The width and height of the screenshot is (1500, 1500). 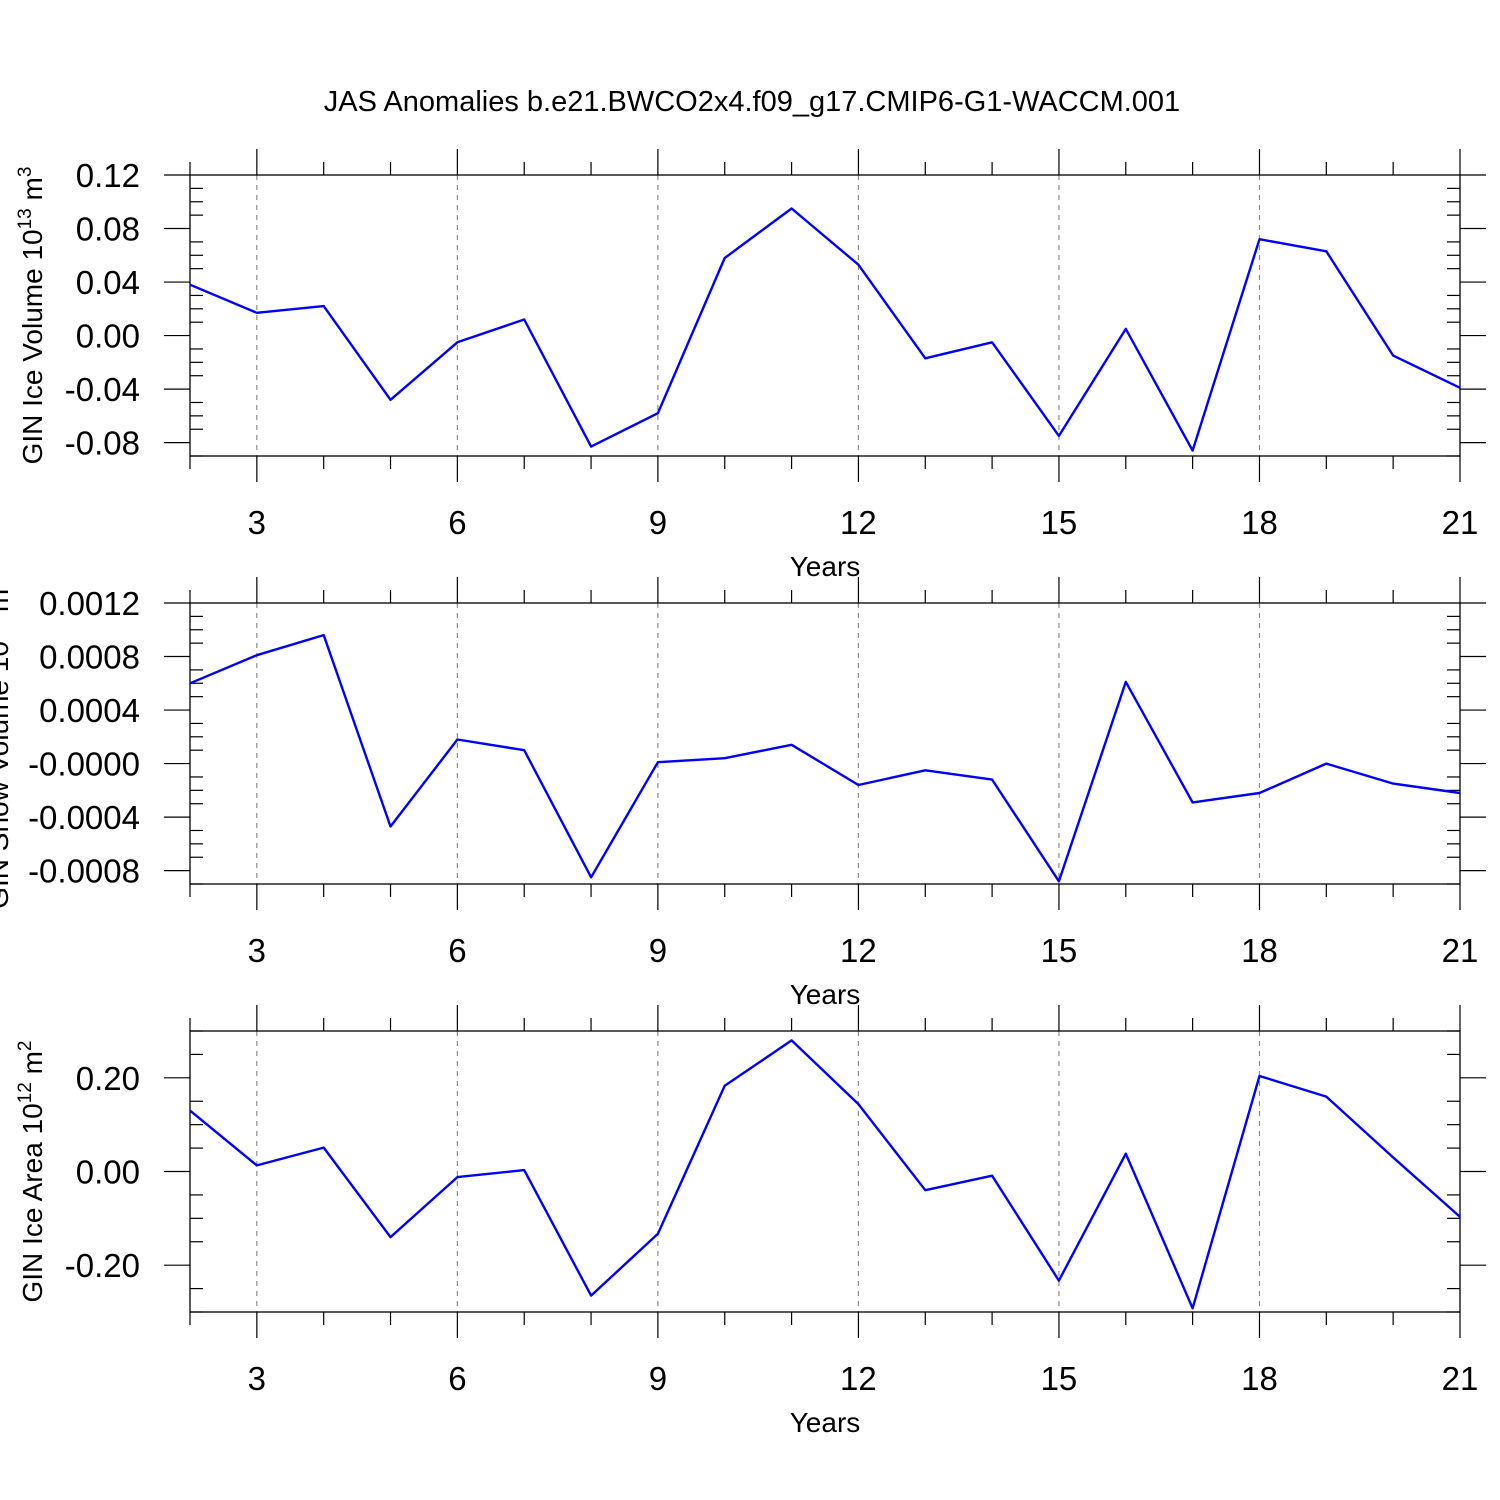 I want to click on y-tick-label: -0.0004, so click(x=84, y=817).